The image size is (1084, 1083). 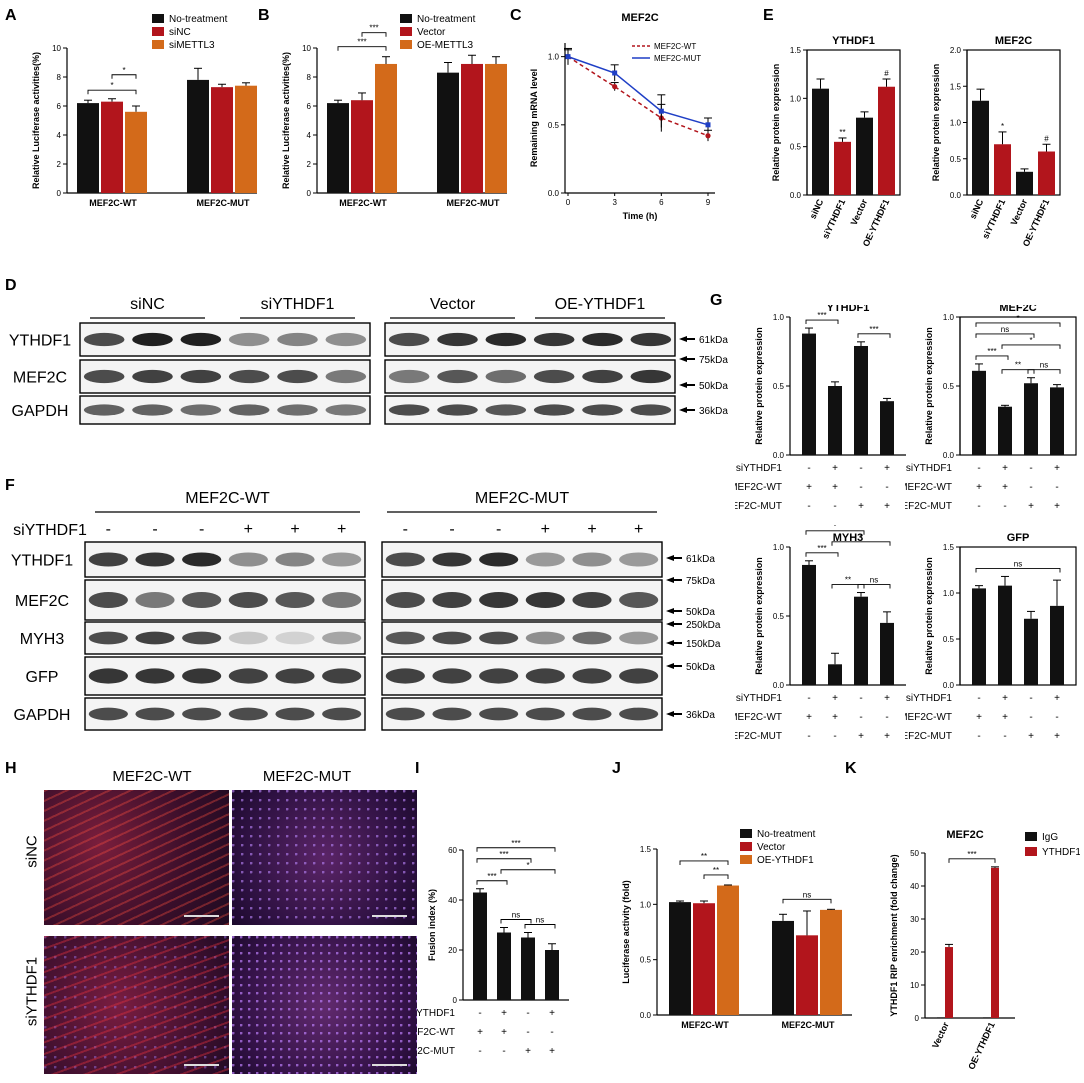 I want to click on panel-label-d: D, so click(x=11, y=285).